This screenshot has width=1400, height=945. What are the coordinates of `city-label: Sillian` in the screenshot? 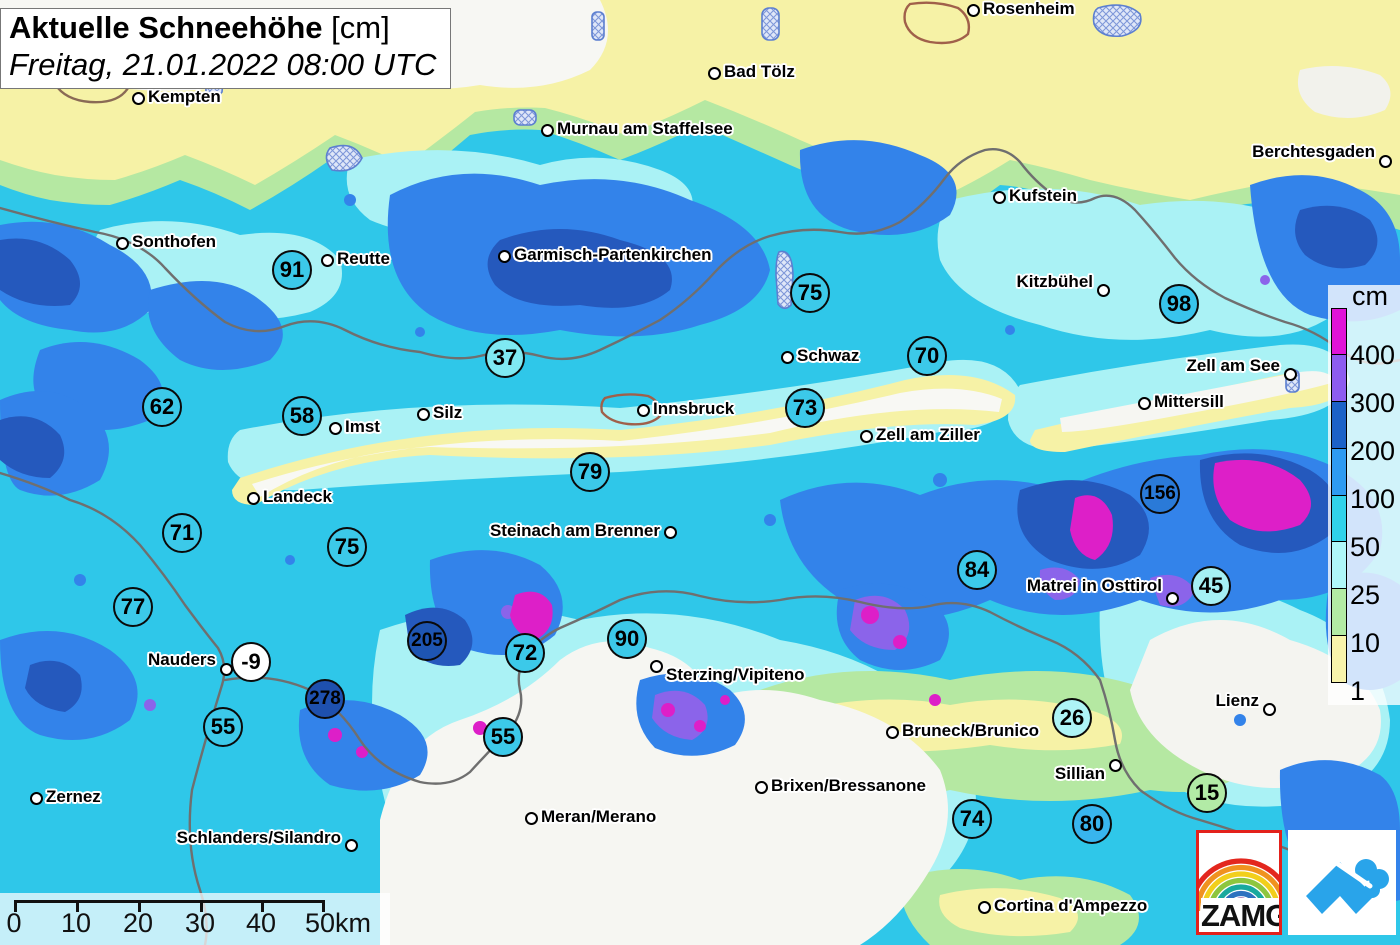 It's located at (1079, 773).